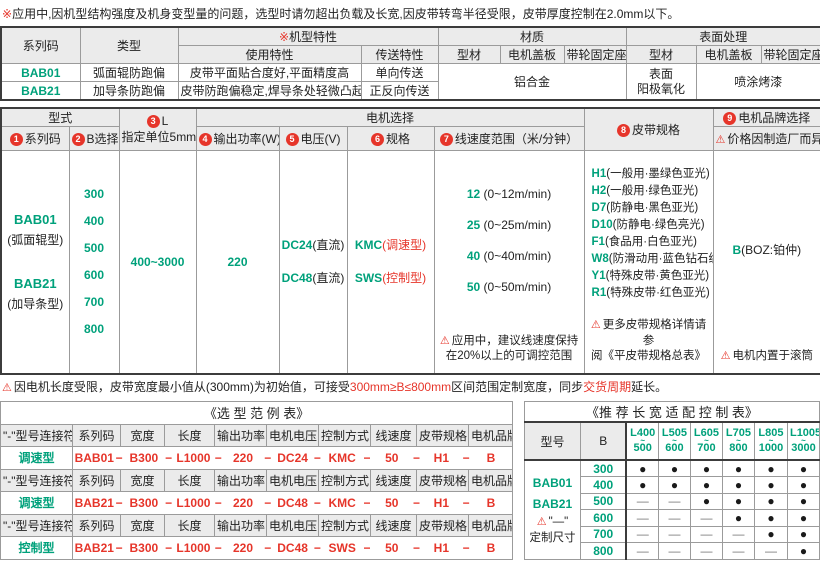  What do you see at coordinates (153, 121) in the screenshot?
I see `circle-3-icon: 3` at bounding box center [153, 121].